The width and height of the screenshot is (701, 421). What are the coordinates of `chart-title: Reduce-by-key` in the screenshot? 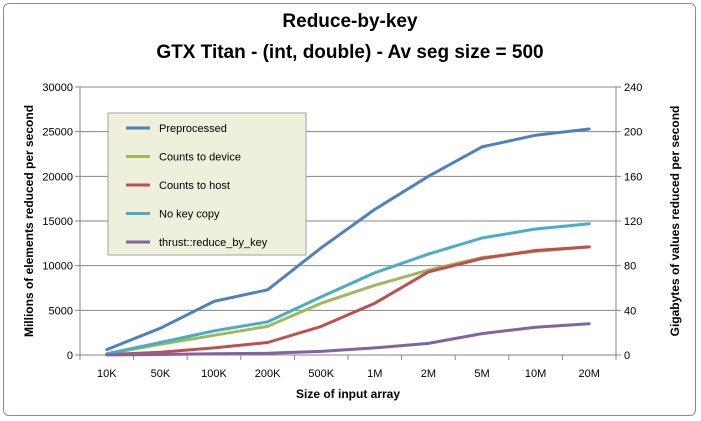 It's located at (350, 21).